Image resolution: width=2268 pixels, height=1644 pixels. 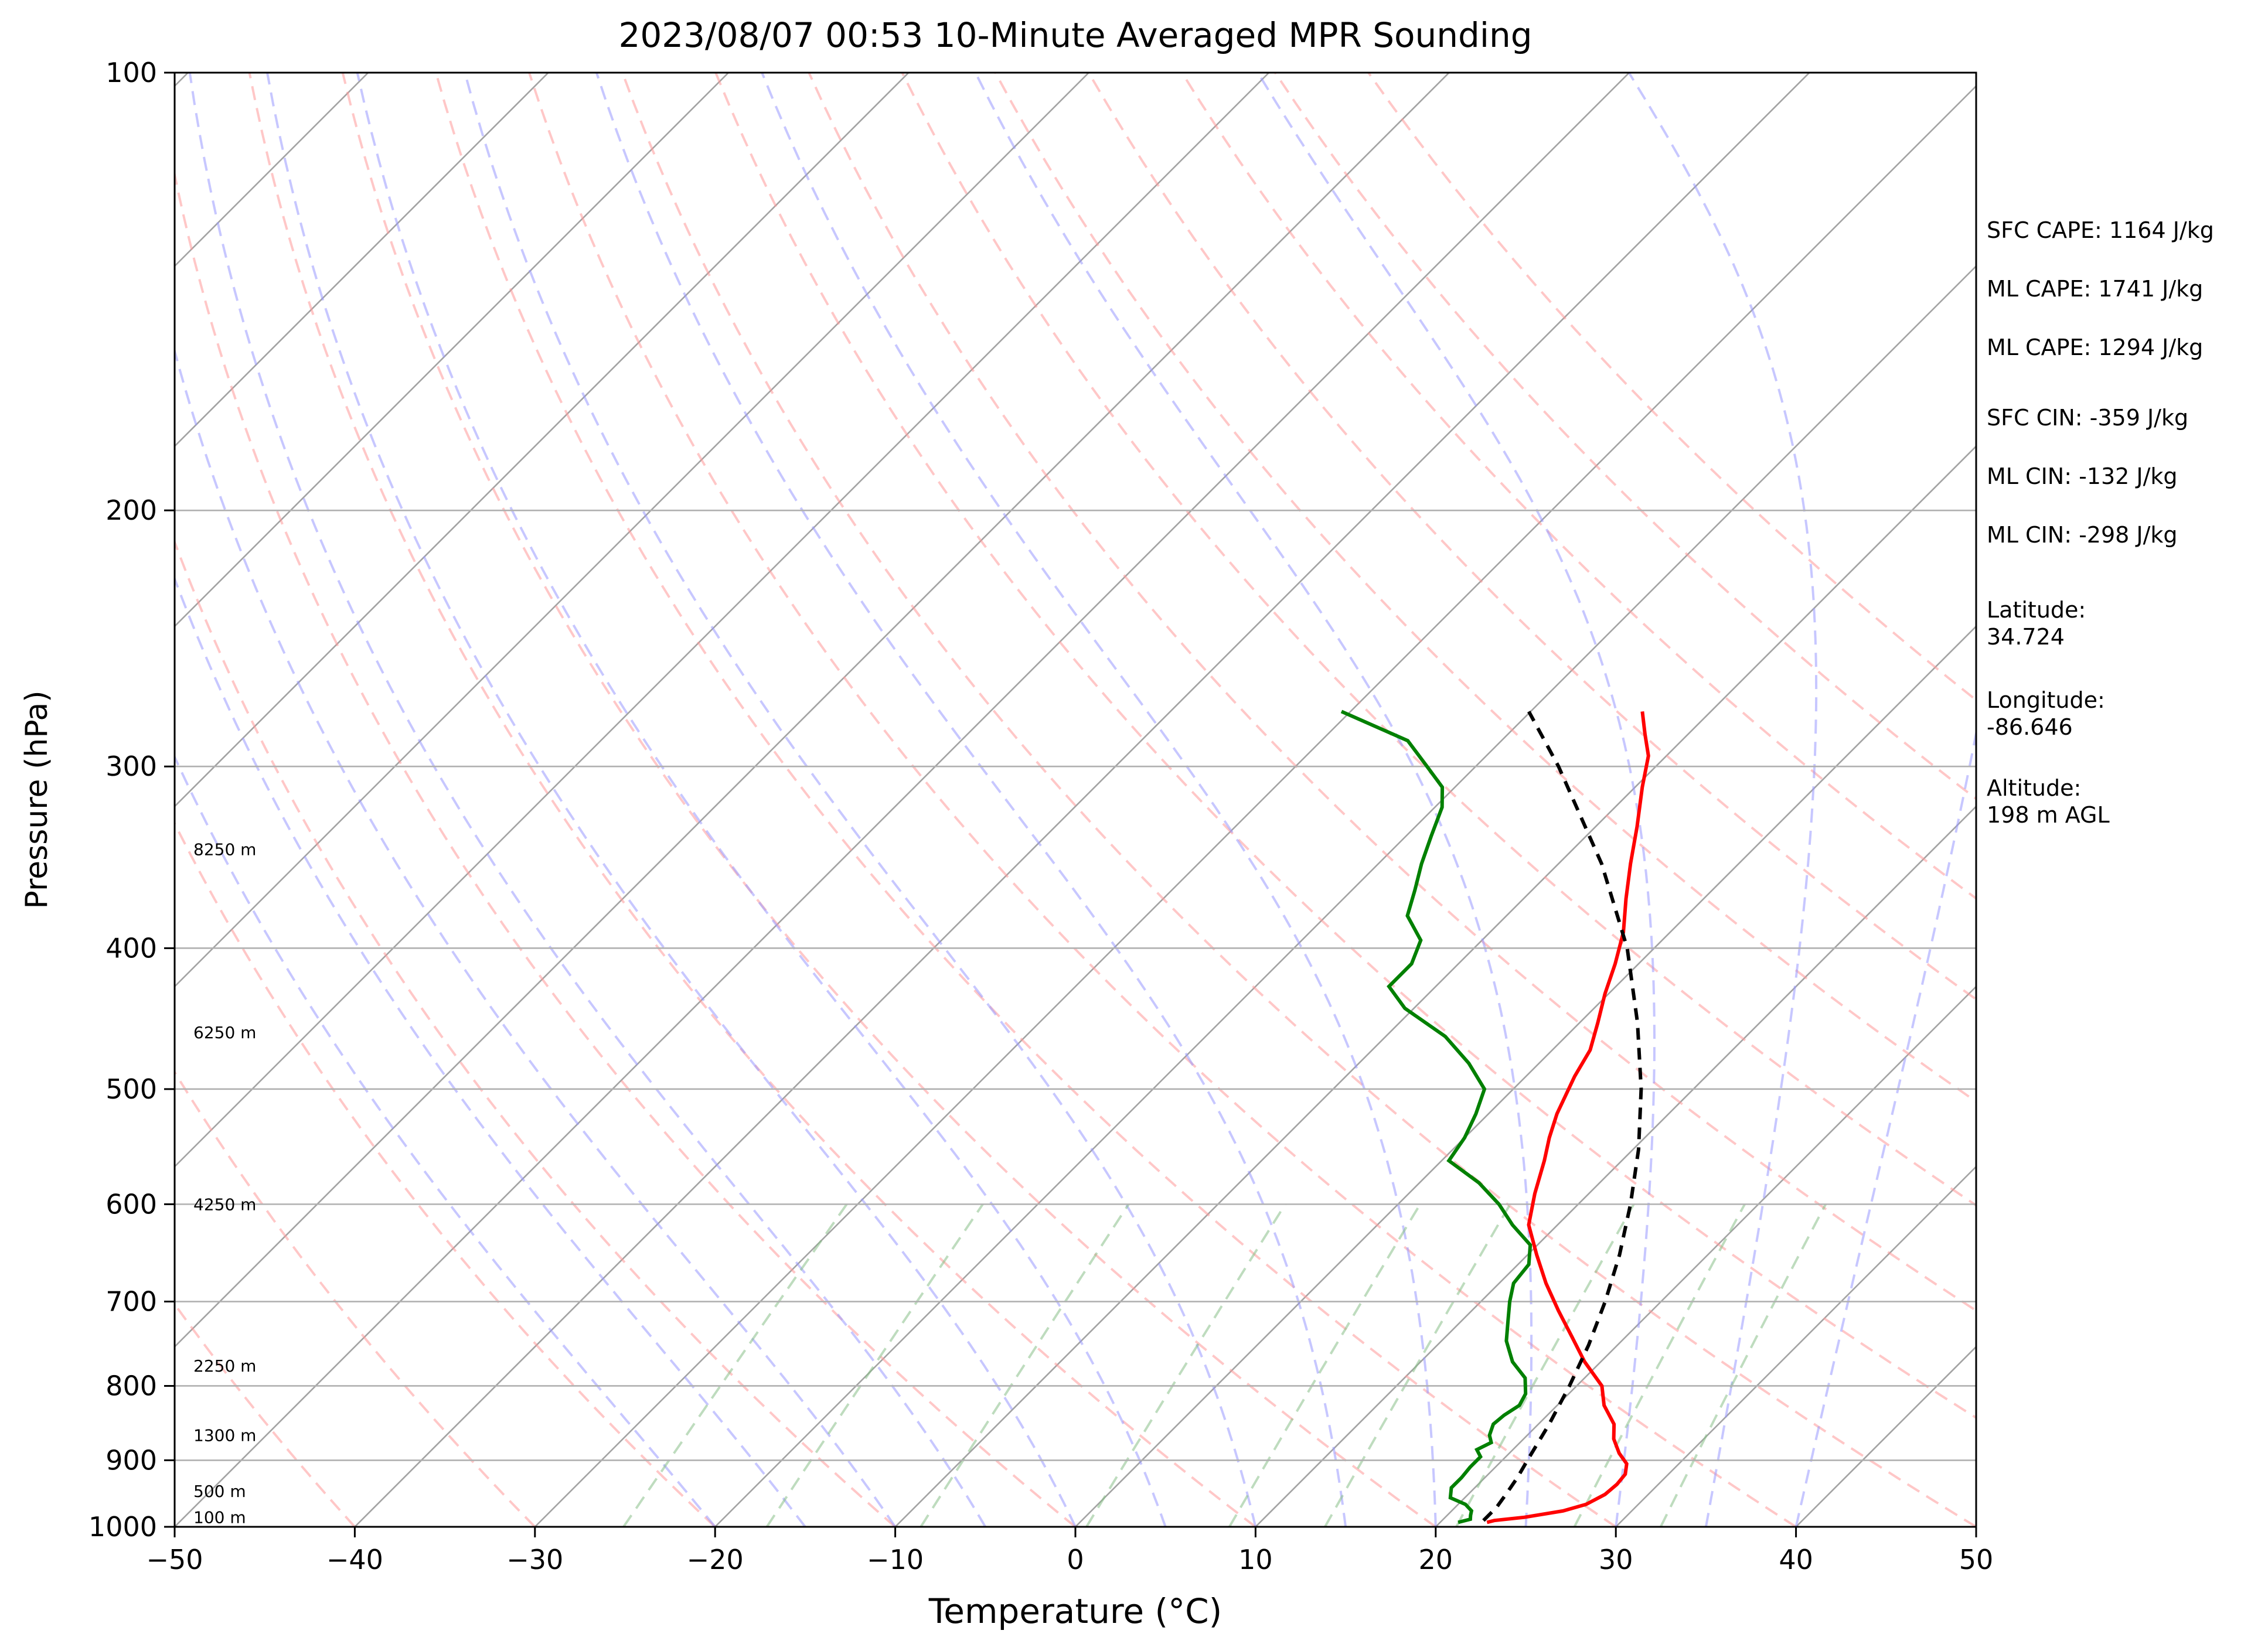 What do you see at coordinates (1075, 1611) in the screenshot?
I see `x-axis-label: Temperature (°C)` at bounding box center [1075, 1611].